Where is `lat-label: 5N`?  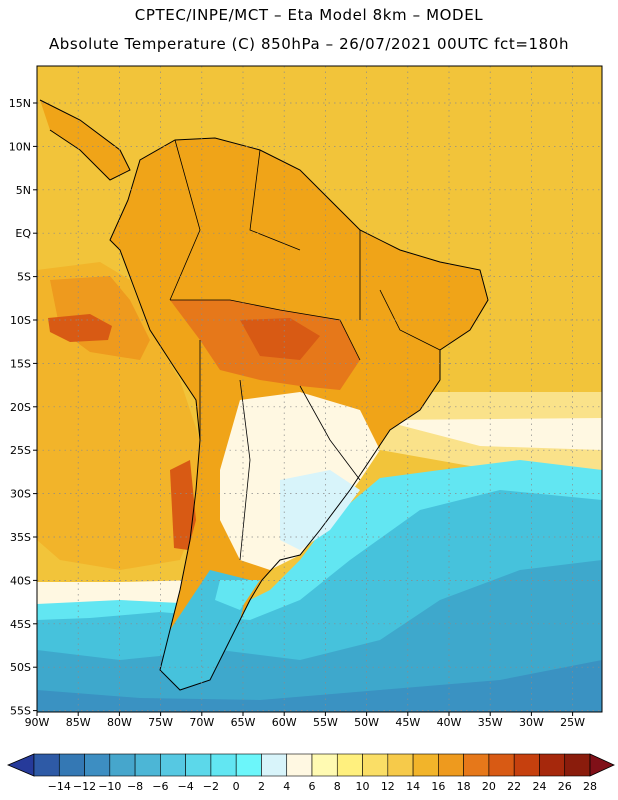
lat-label: 5N is located at coordinates (23, 190).